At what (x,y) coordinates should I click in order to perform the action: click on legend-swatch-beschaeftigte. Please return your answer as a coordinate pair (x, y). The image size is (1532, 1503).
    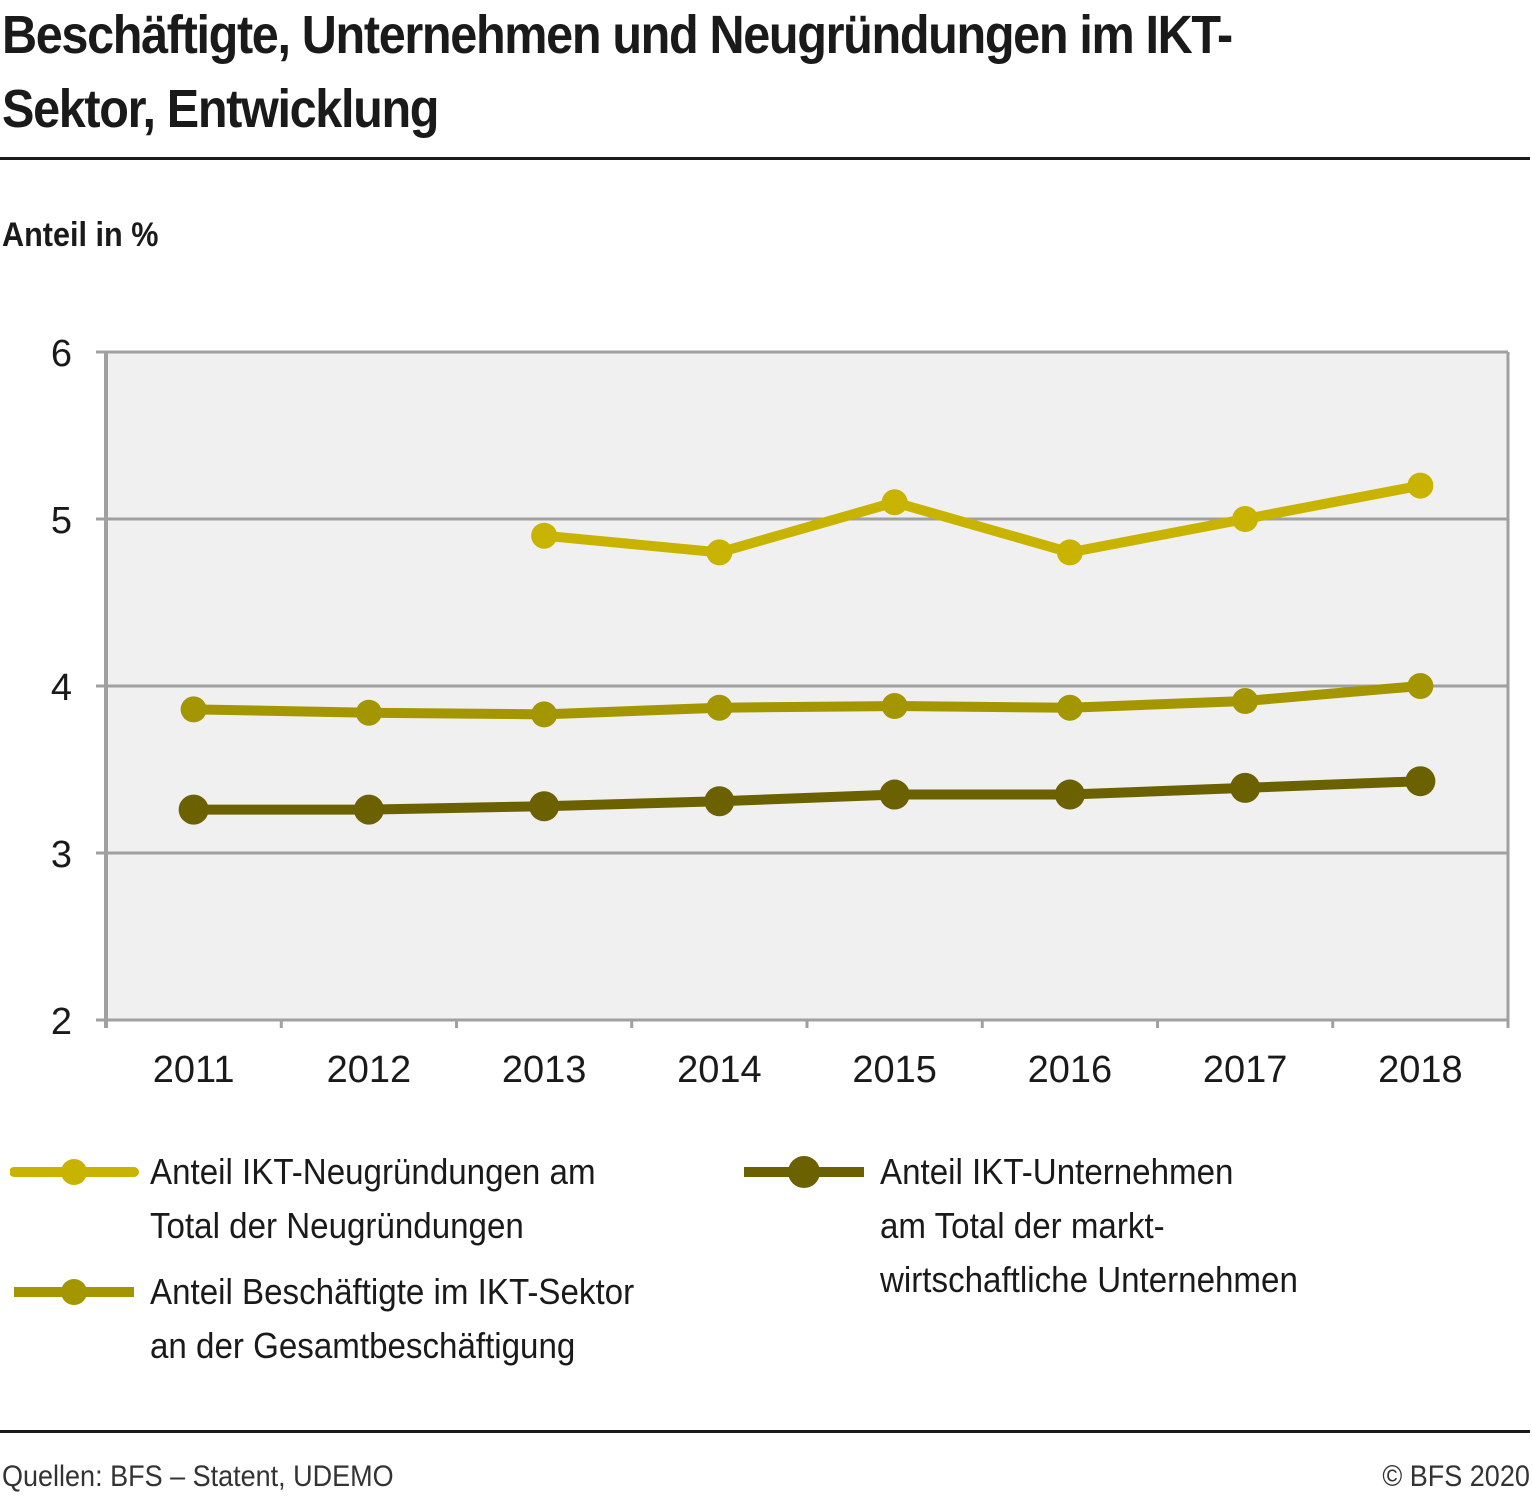
    Looking at the image, I should click on (74, 1292).